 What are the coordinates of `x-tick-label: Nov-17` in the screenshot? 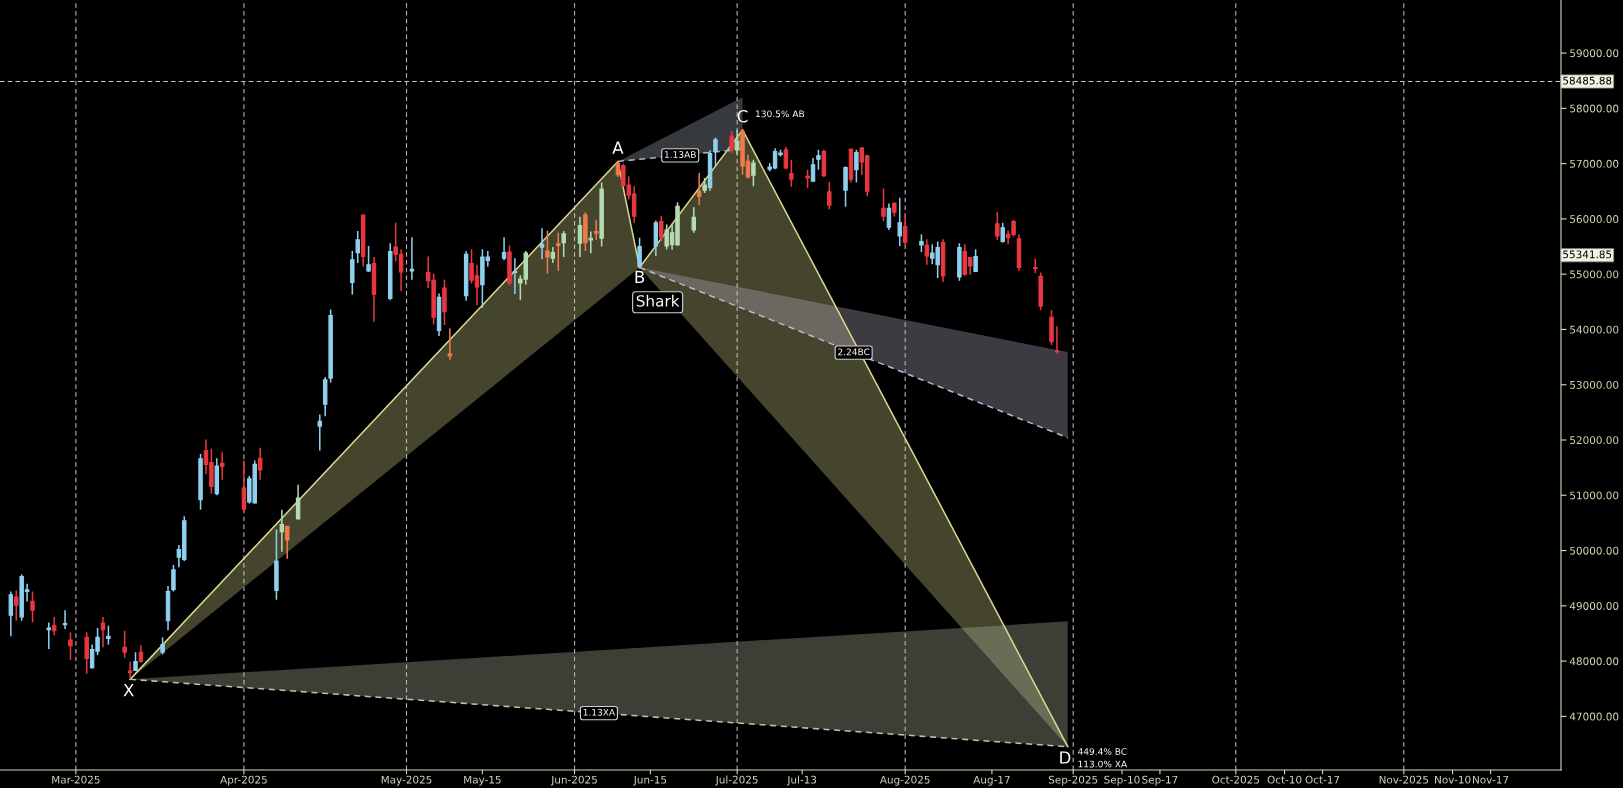 It's located at (1491, 779).